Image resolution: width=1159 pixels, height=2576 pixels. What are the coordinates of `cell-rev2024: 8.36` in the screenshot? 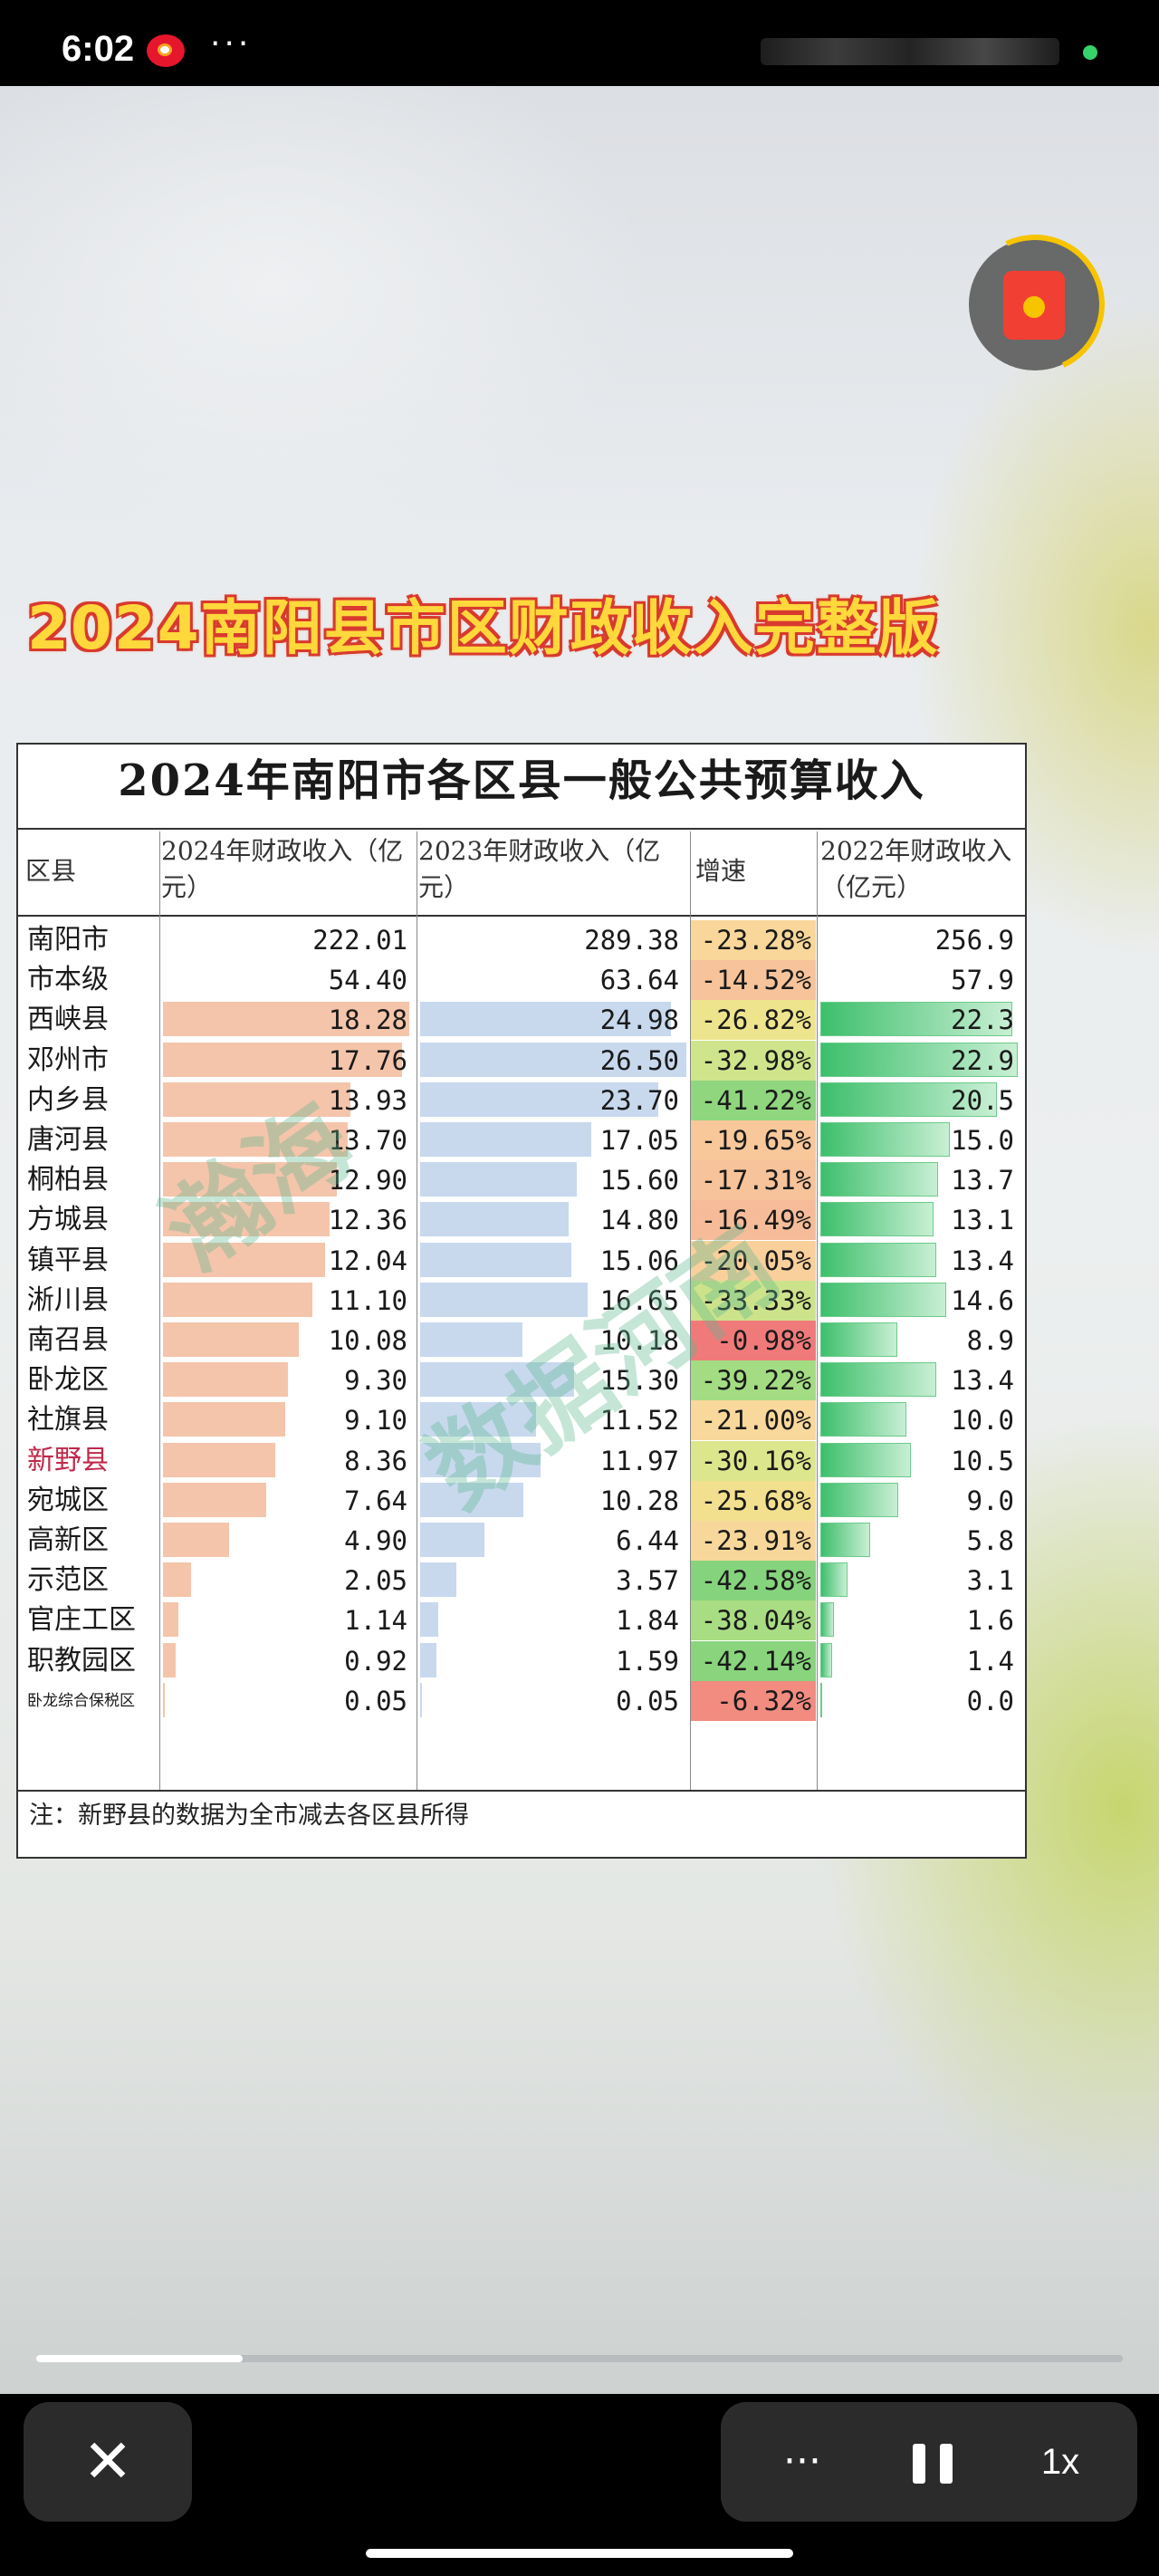 It's located at (375, 1460).